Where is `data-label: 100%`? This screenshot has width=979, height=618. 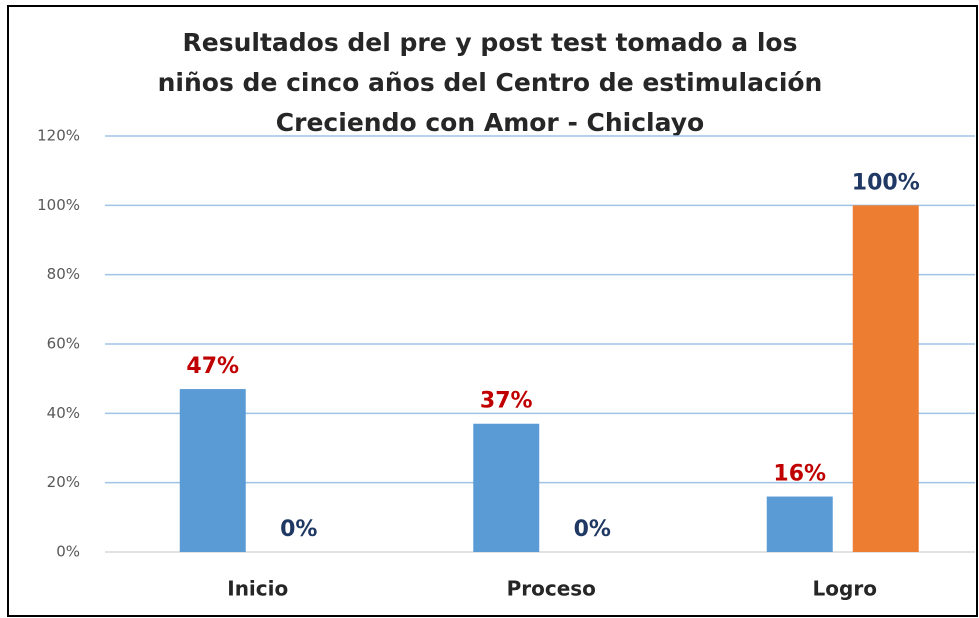 data-label: 100% is located at coordinates (886, 182).